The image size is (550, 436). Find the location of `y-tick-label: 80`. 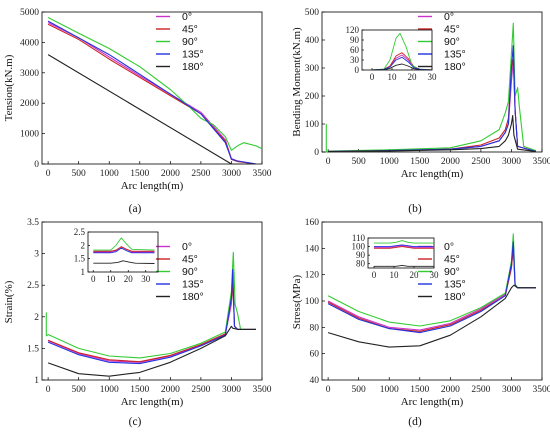

y-tick-label: 80 is located at coordinates (315, 328).